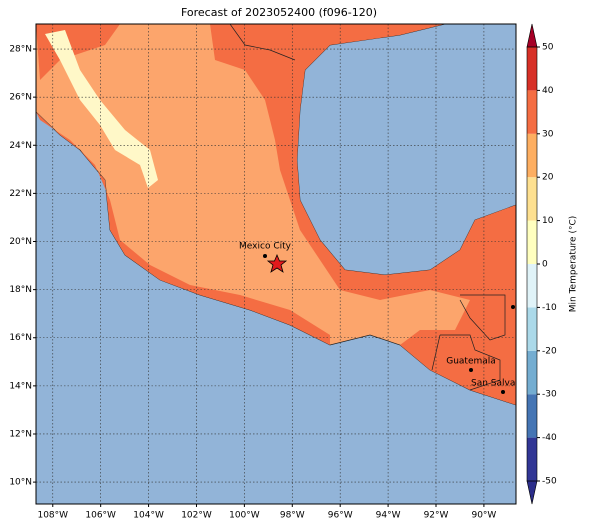  Describe the element at coordinates (148, 516) in the screenshot. I see `x-tick-label: 104°W` at that location.